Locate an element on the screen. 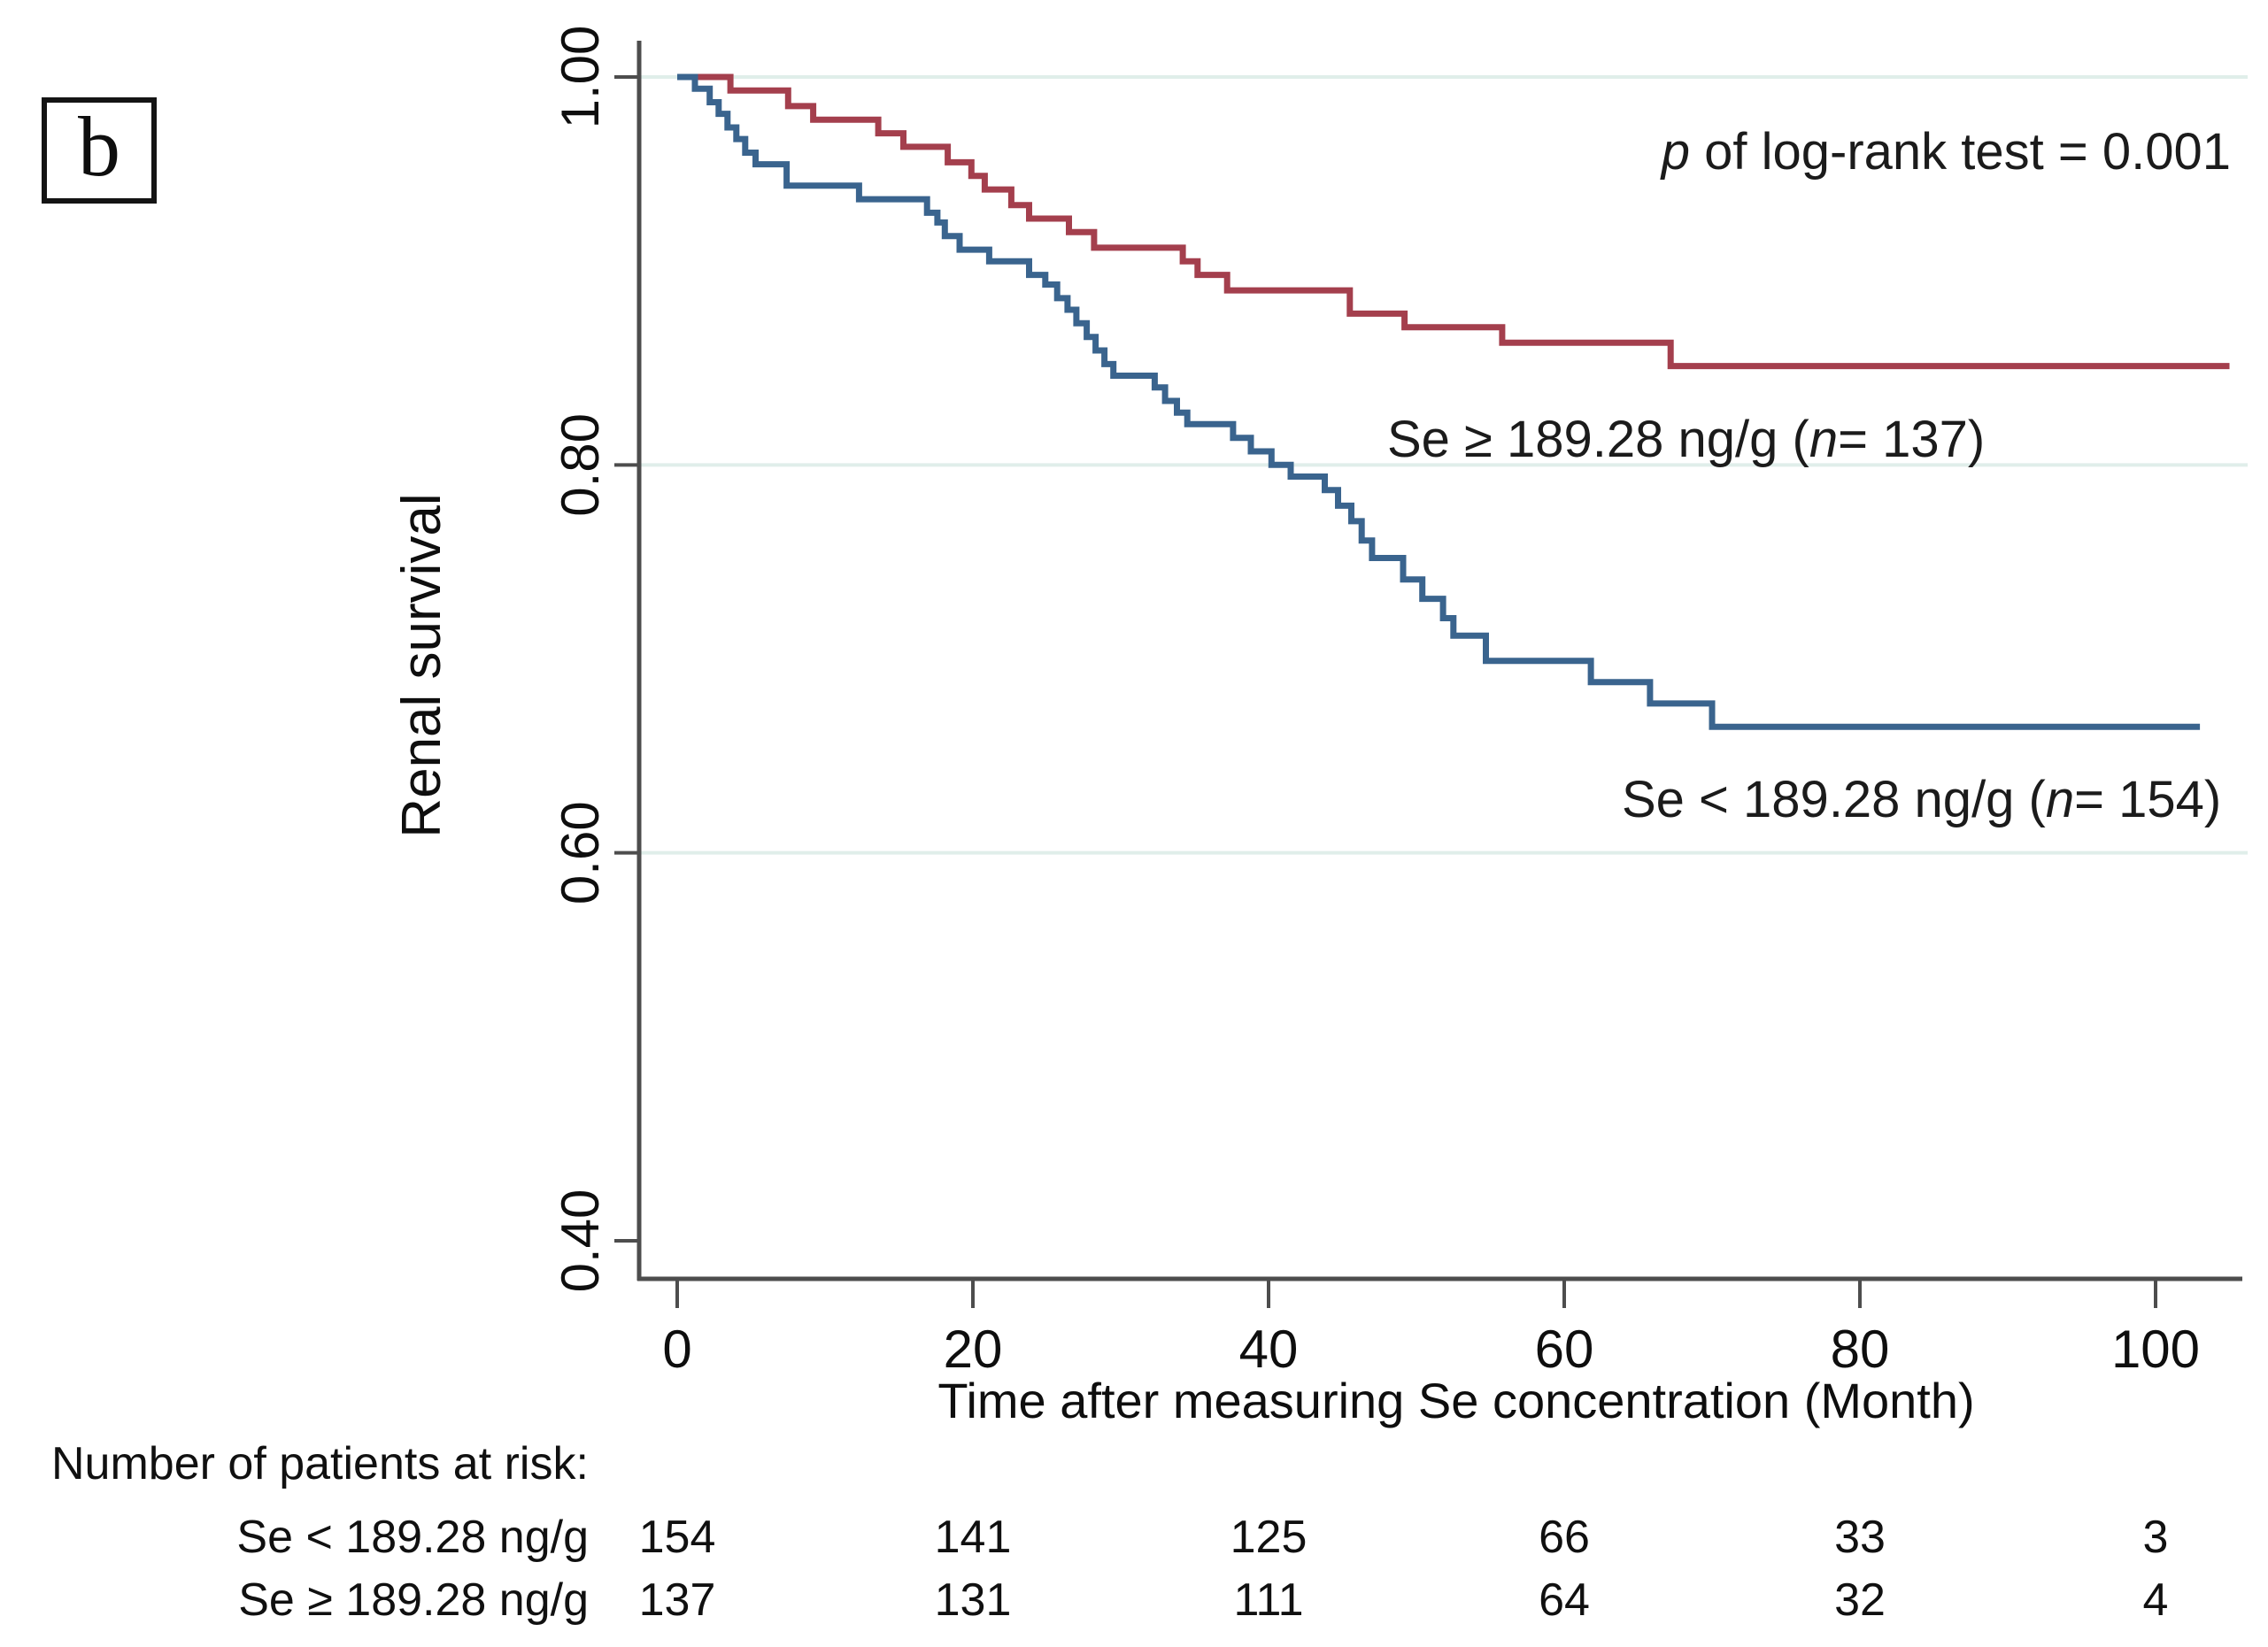 The height and width of the screenshot is (1647, 2268). survival-curve-high-se is located at coordinates (1453, 221).